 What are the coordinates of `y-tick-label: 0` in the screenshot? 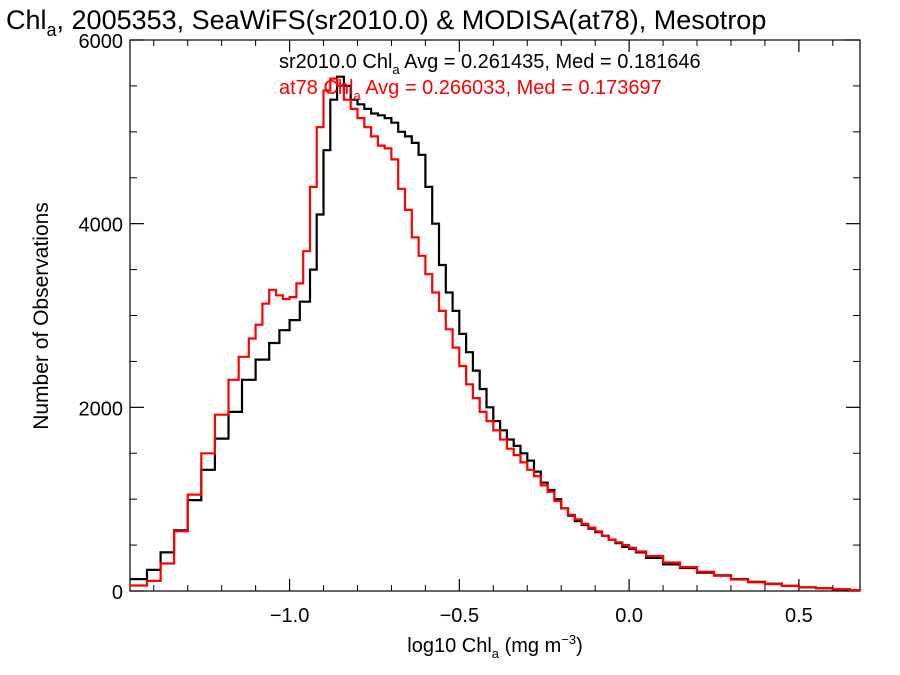 It's located at (117, 593).